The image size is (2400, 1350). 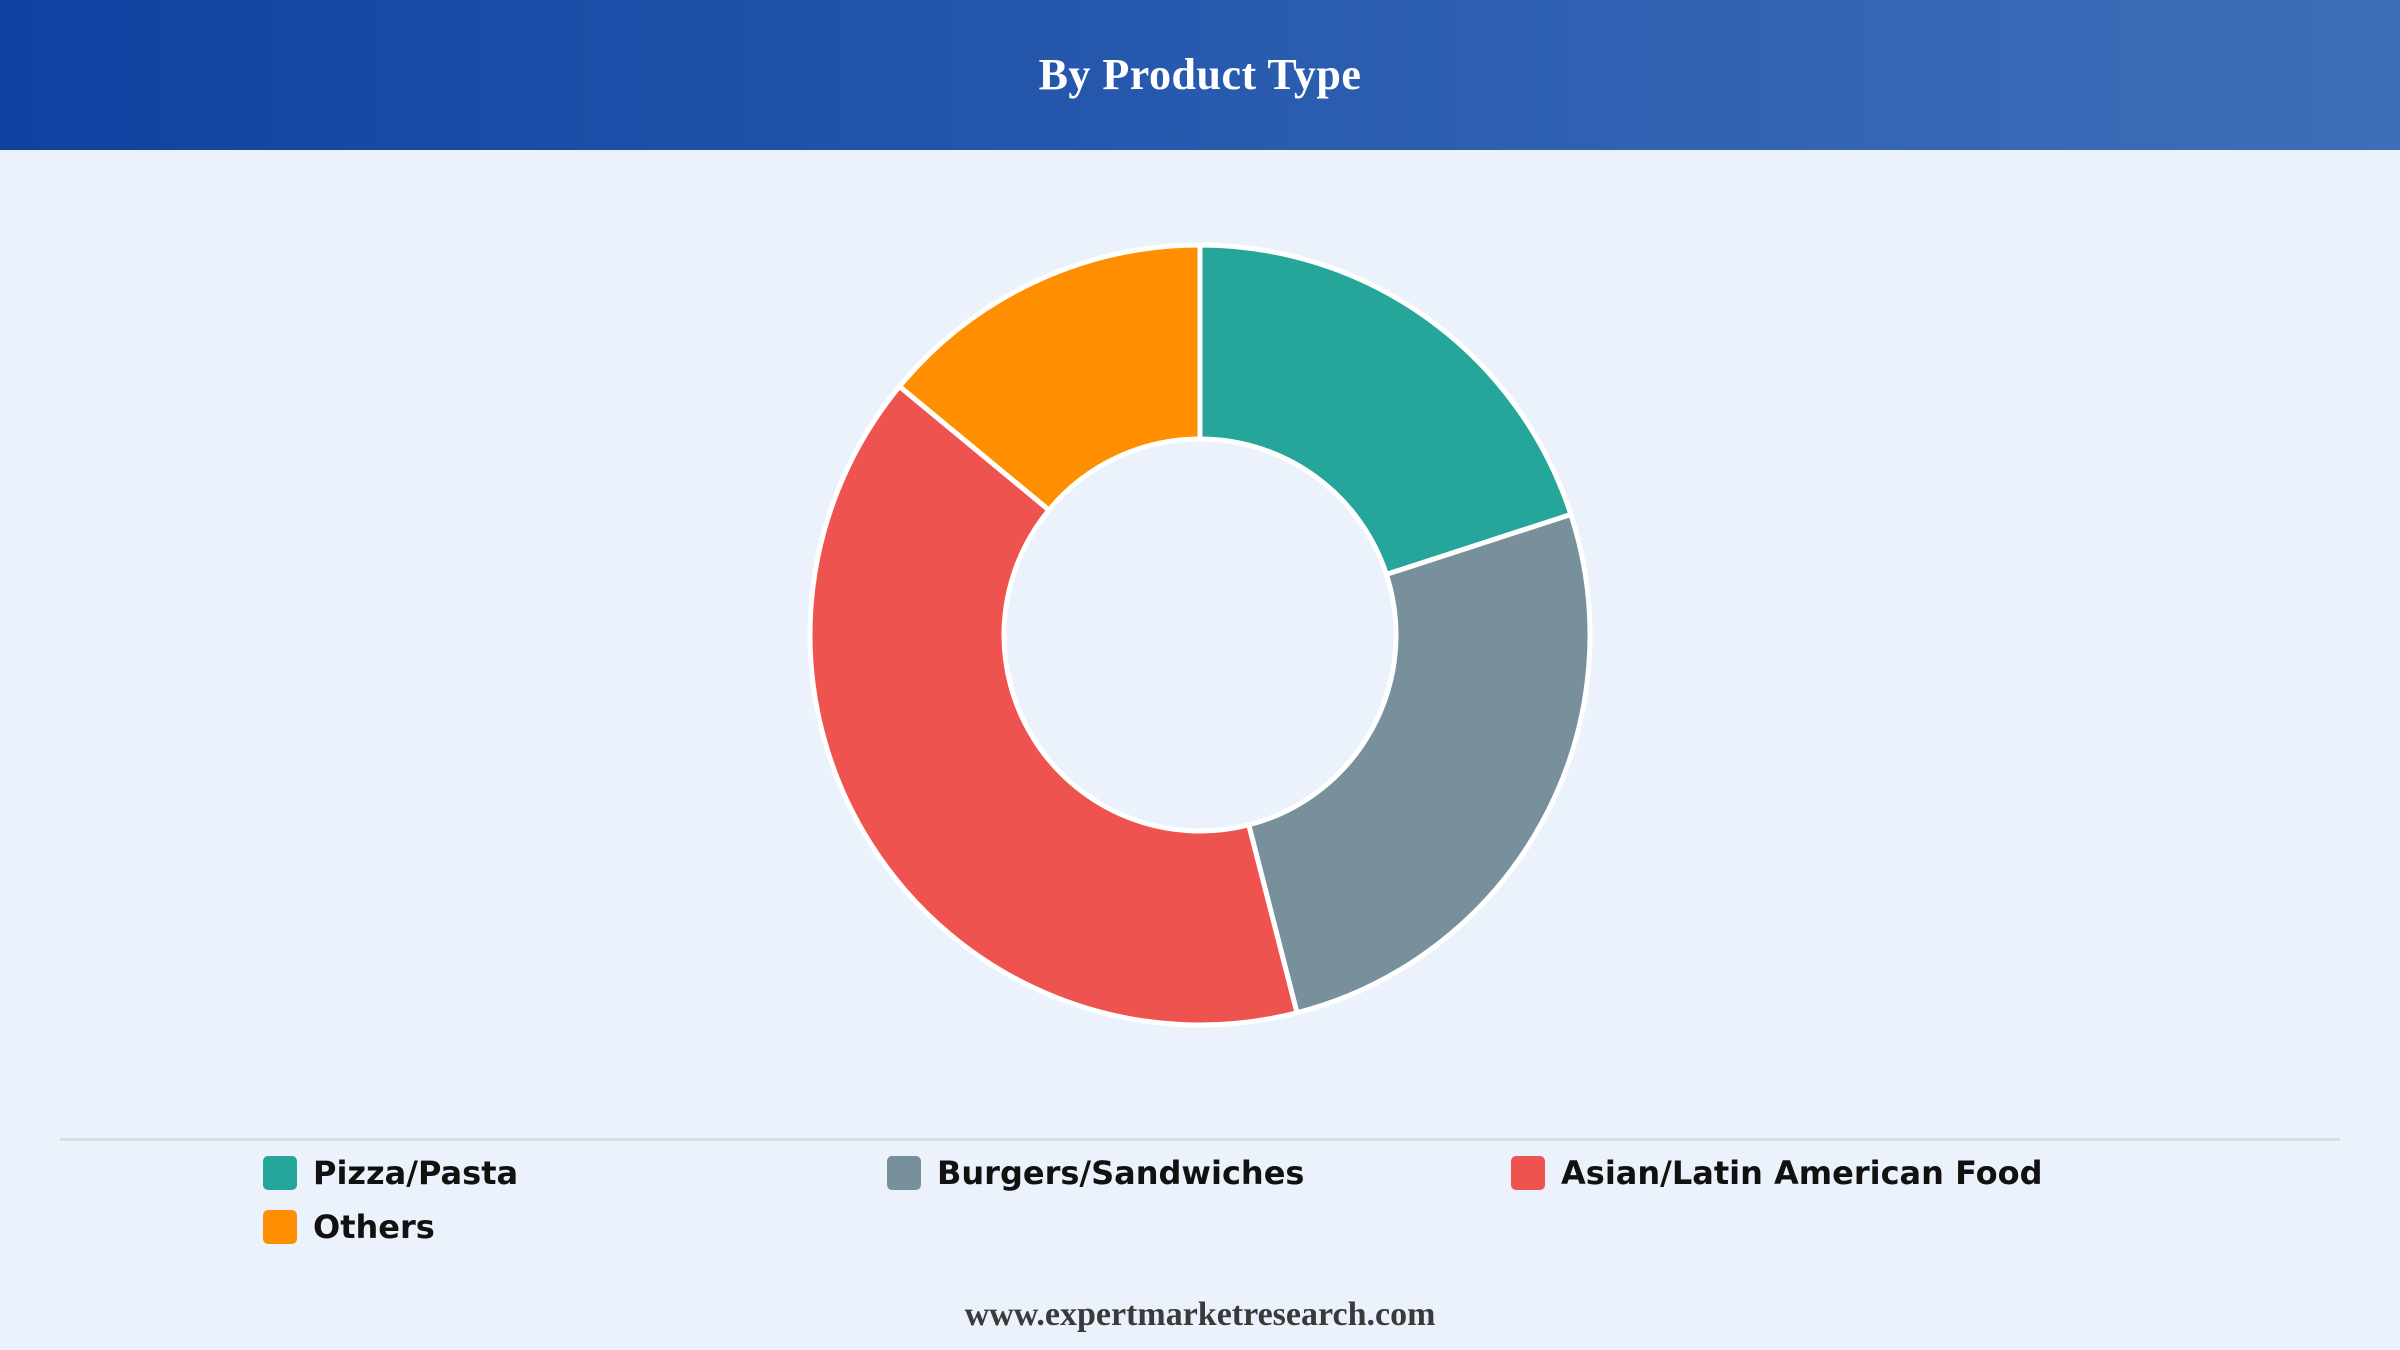 I want to click on legend-label: Burgers/Sandwiches, so click(x=1121, y=1173).